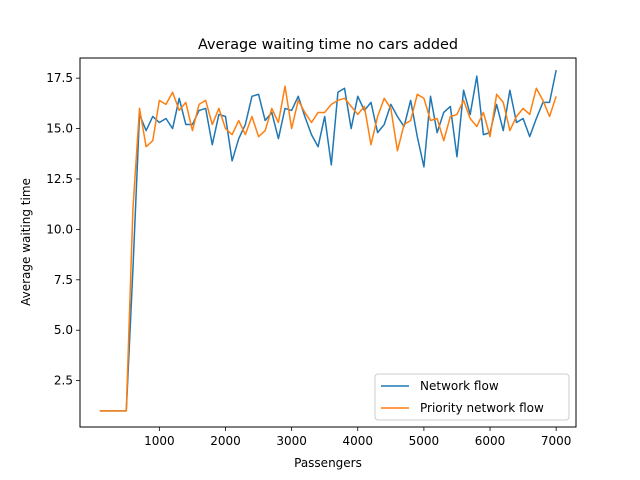 Image resolution: width=640 pixels, height=480 pixels. What do you see at coordinates (459, 386) in the screenshot?
I see `legend-label-network-flow: Network flow` at bounding box center [459, 386].